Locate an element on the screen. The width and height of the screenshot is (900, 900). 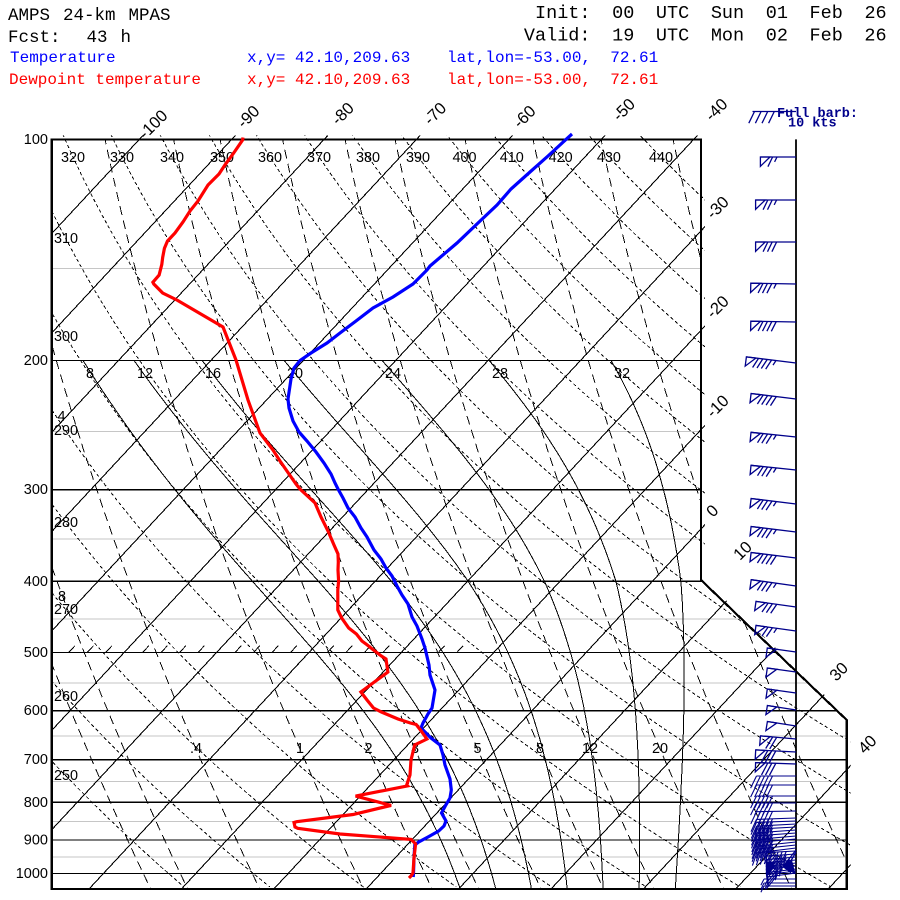
svg-text: 430 is located at coordinates (609, 158).